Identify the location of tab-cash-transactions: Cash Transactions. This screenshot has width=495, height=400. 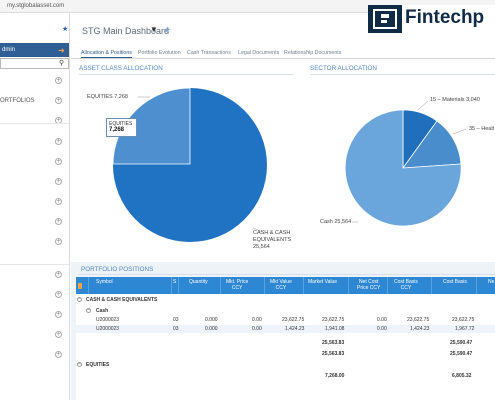
(209, 53).